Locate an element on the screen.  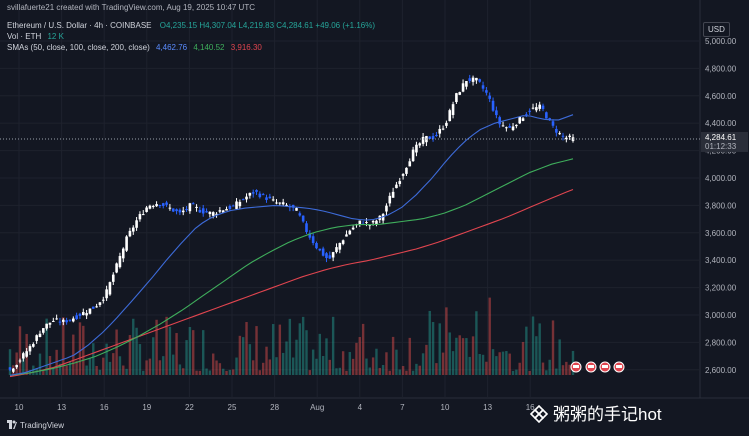
y-tick-label: 3,600.00 is located at coordinates (721, 233).